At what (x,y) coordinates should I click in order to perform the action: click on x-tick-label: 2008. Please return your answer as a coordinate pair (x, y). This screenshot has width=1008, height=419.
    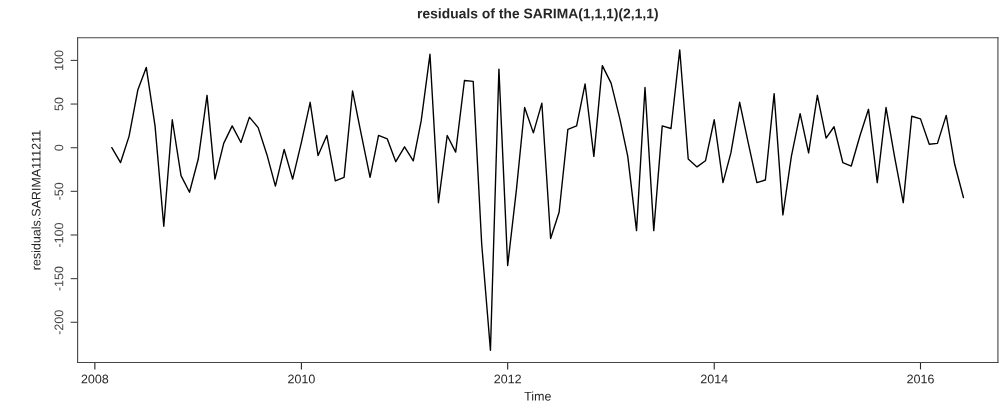
    Looking at the image, I should click on (95, 379).